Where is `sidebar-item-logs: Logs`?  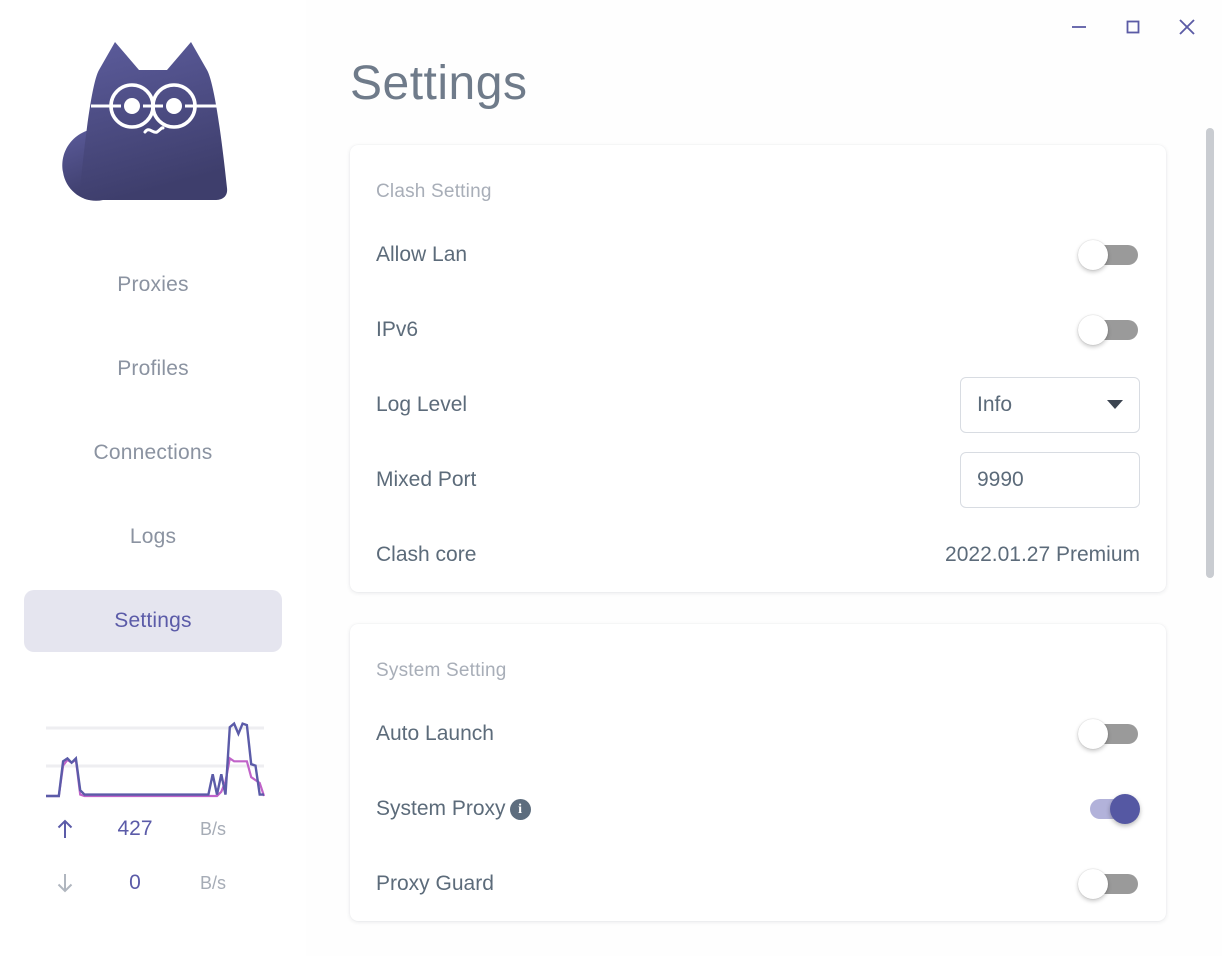
sidebar-item-logs: Logs is located at coordinates (153, 537).